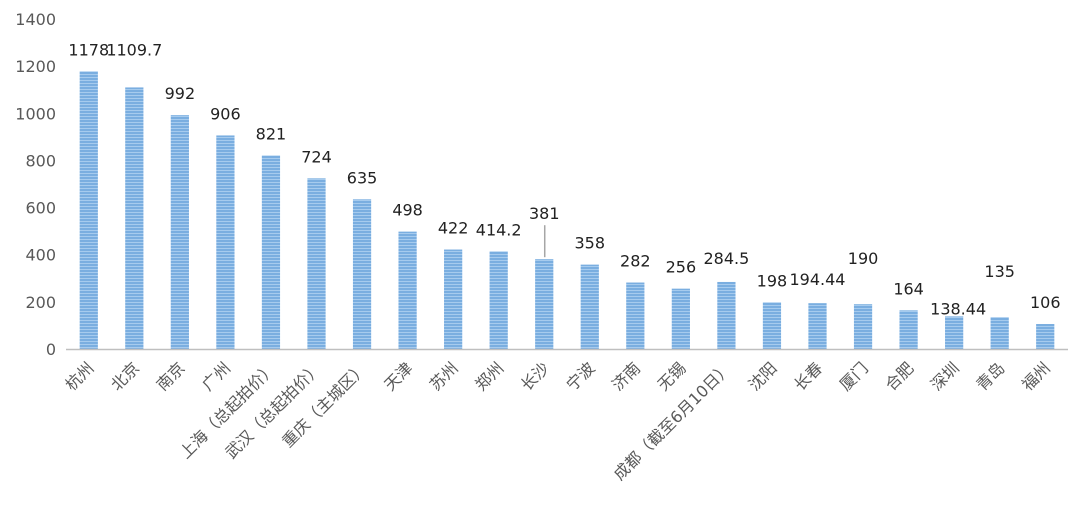  I want to click on x-tick-label-12: 济南, so click(626, 376).